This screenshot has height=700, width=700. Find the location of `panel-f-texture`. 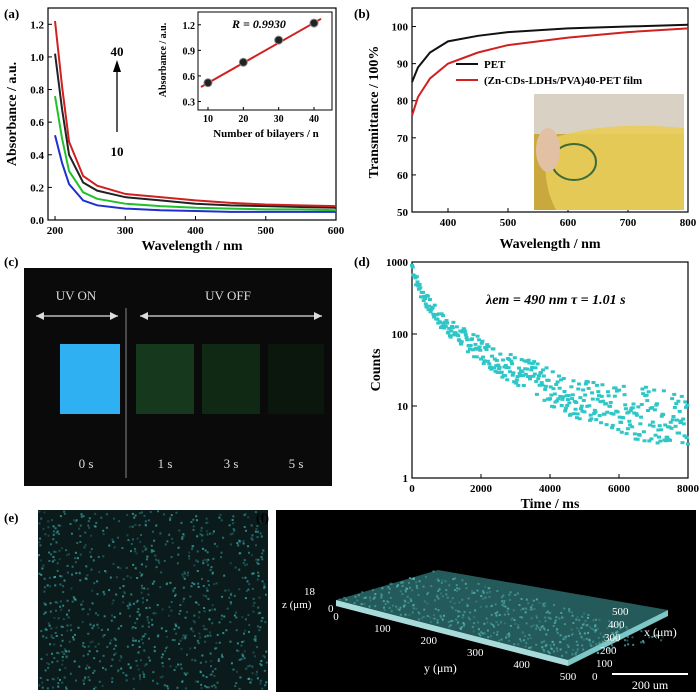

panel-f-texture is located at coordinates (501, 613).